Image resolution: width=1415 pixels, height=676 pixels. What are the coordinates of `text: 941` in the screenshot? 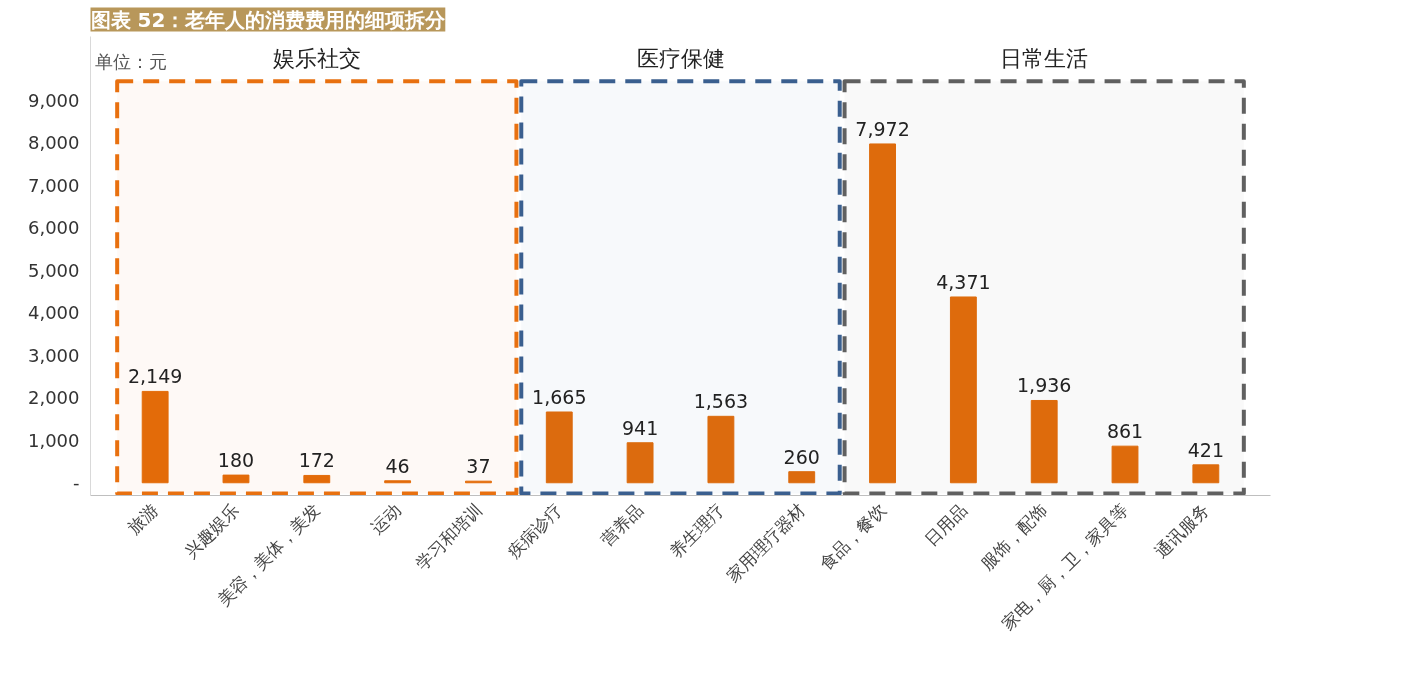 It's located at (640, 427).